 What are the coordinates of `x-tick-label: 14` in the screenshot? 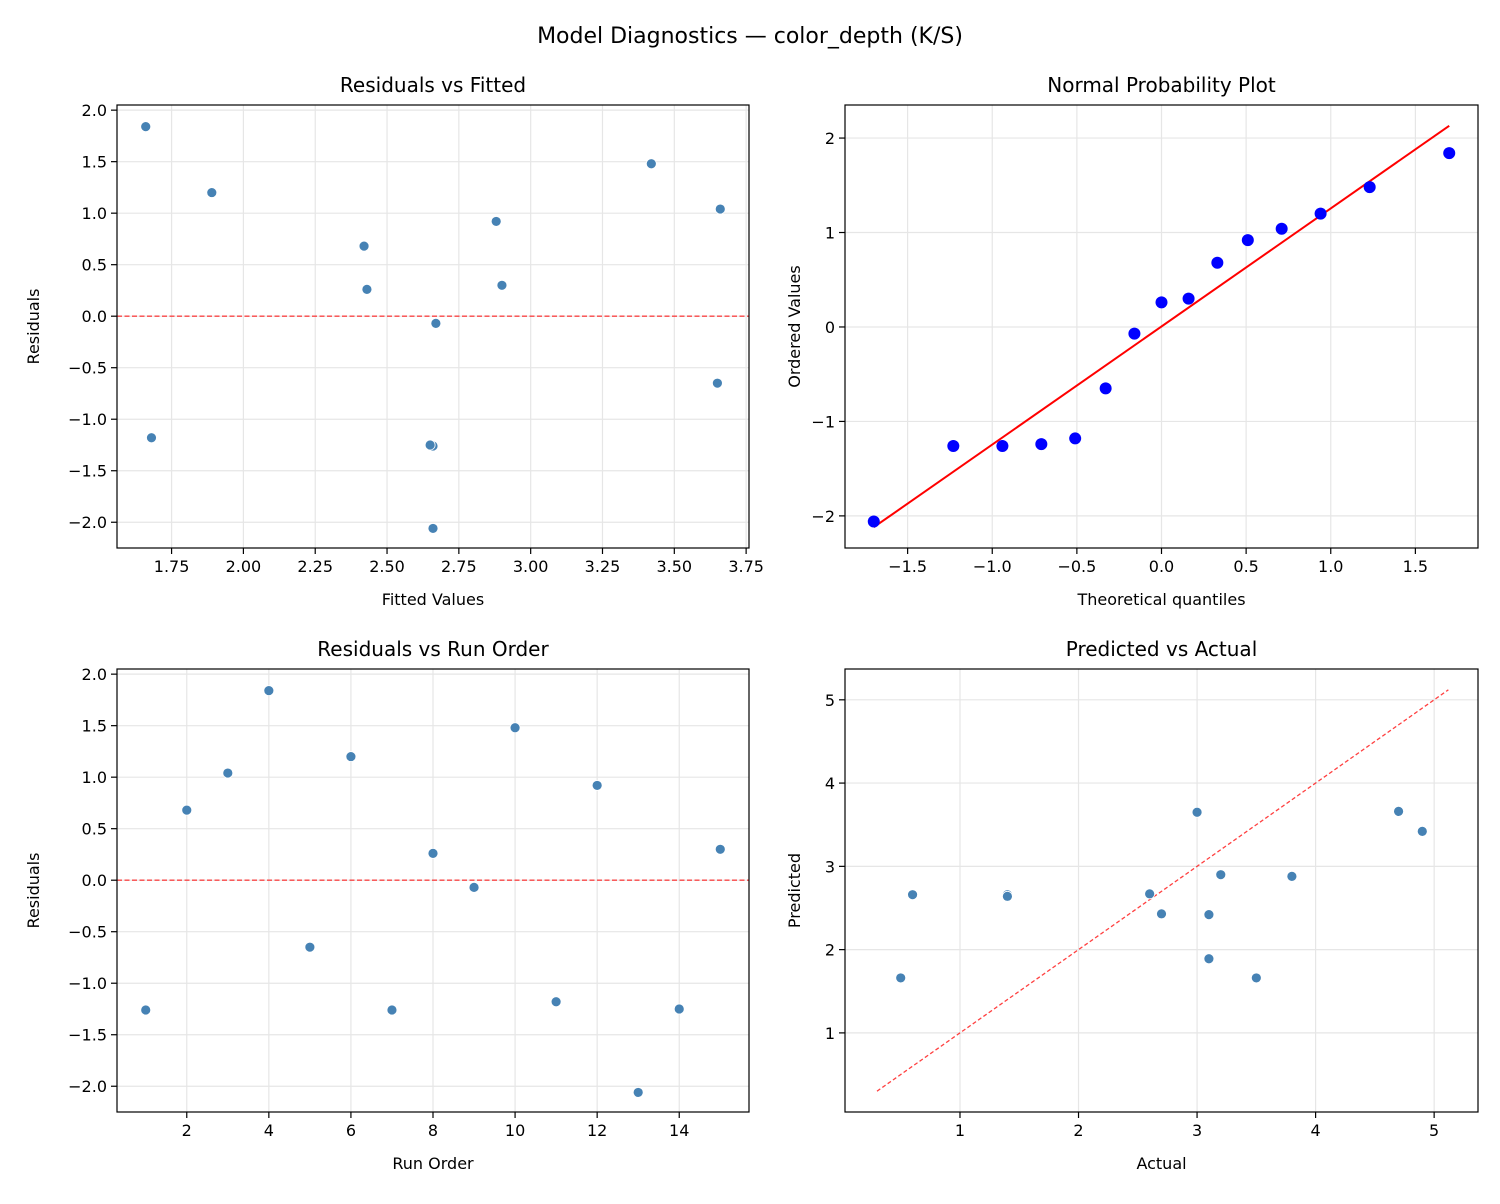 It's located at (679, 1130).